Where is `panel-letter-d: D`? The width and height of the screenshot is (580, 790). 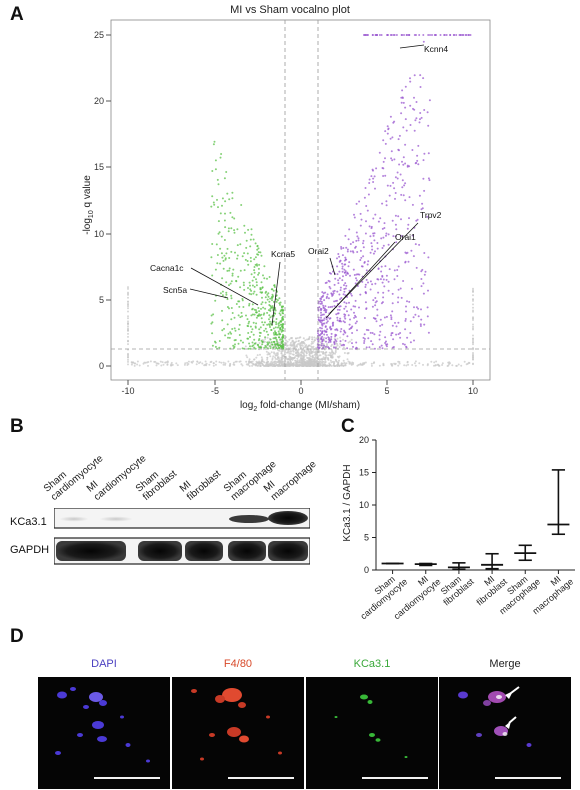
panel-letter-d: D is located at coordinates (17, 636).